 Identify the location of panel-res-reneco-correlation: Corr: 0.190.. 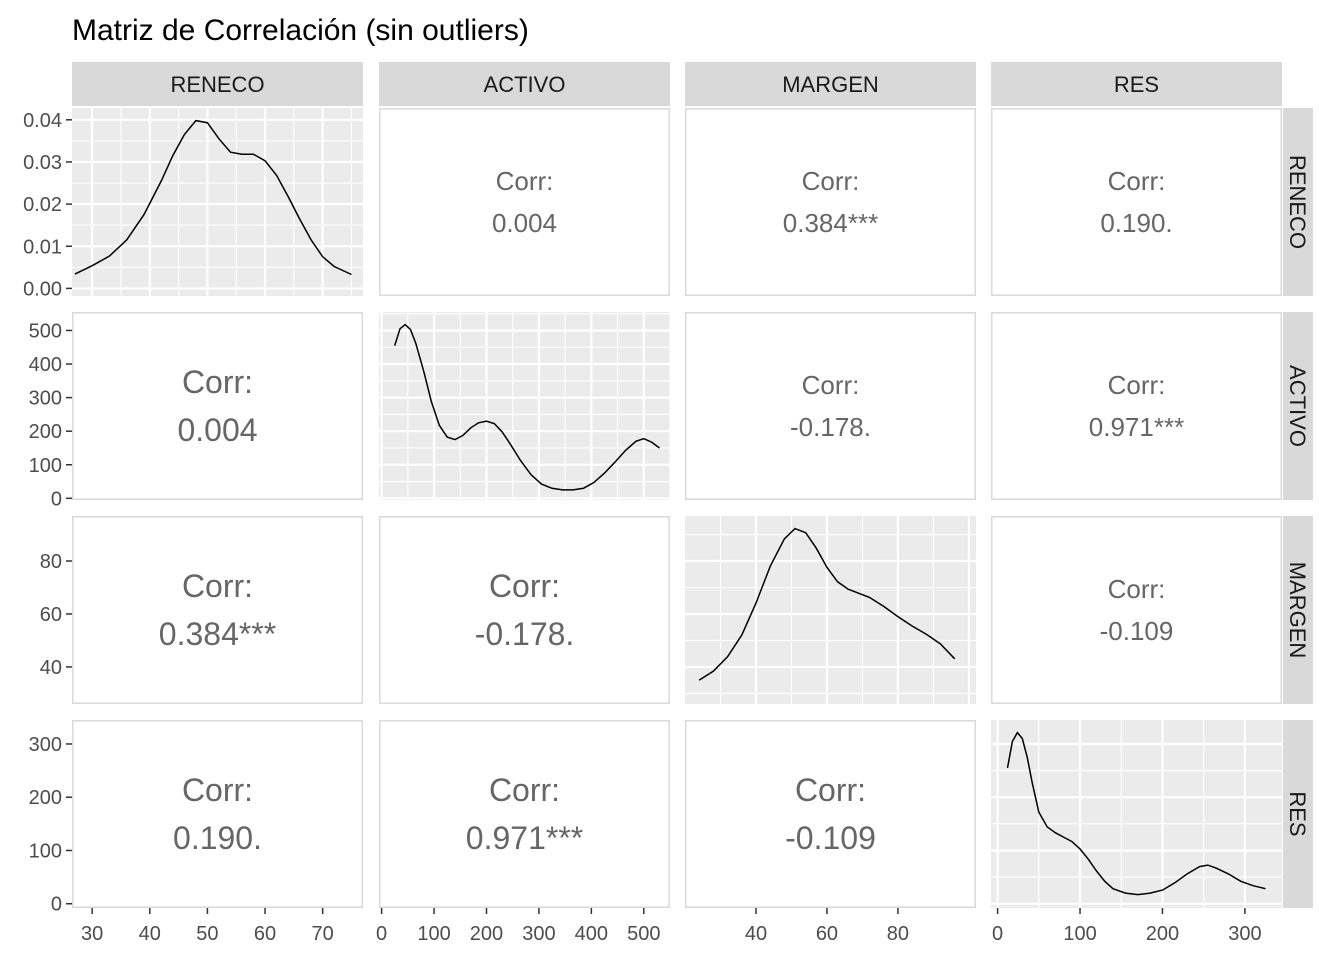
(217, 814).